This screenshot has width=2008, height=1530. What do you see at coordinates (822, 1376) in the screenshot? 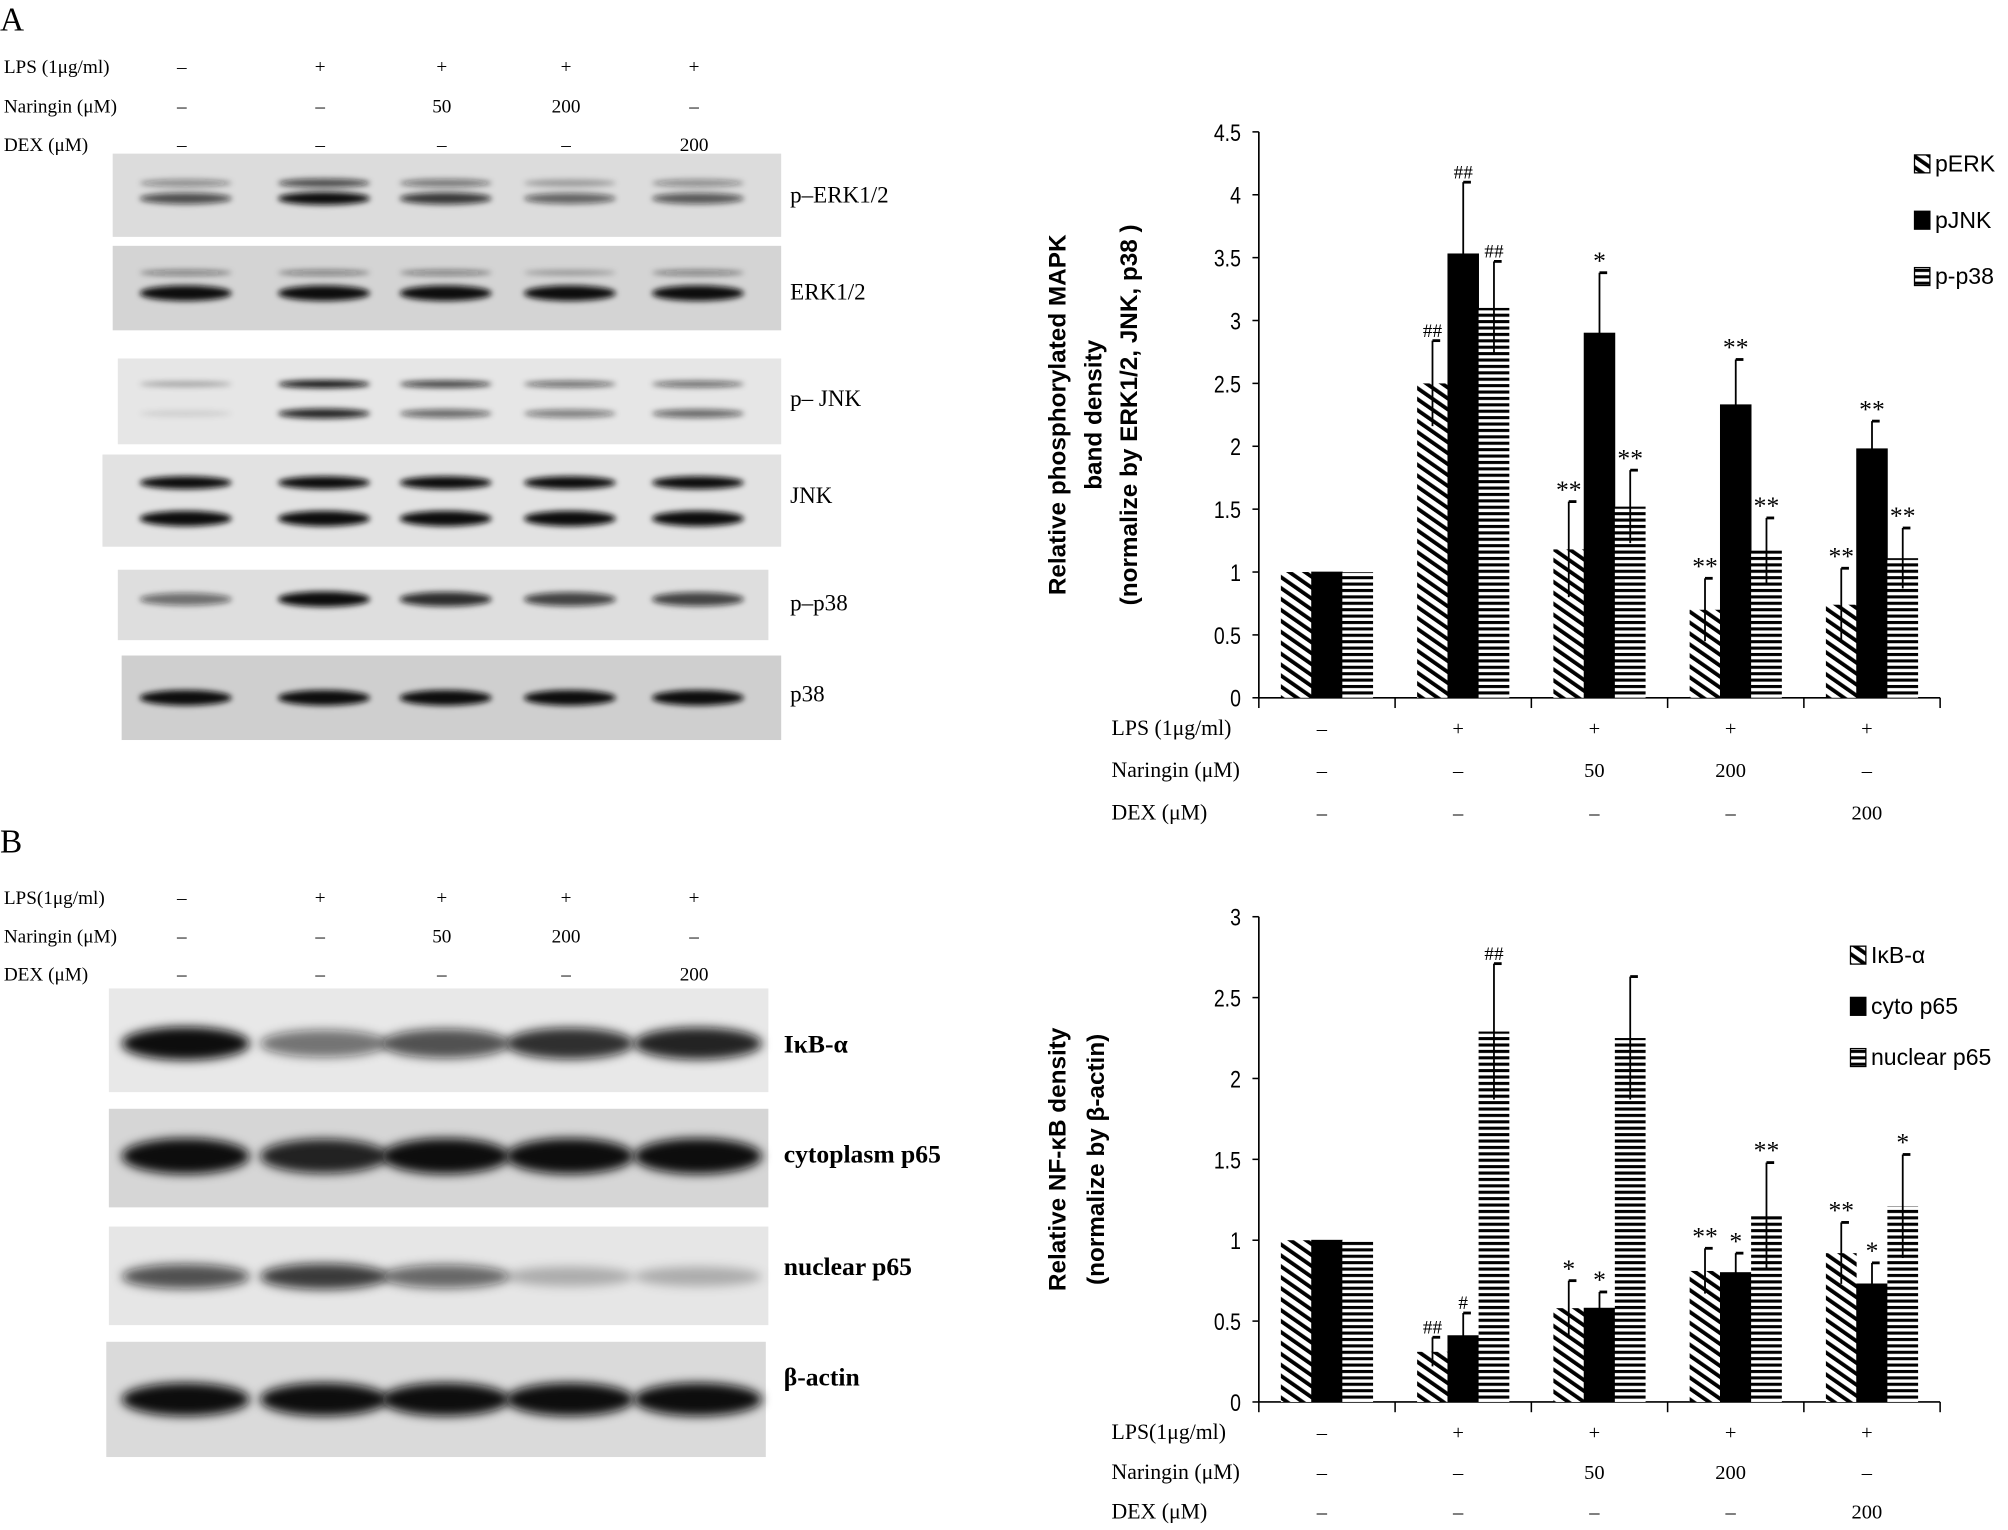
I see `blot-label: β-actin` at bounding box center [822, 1376].